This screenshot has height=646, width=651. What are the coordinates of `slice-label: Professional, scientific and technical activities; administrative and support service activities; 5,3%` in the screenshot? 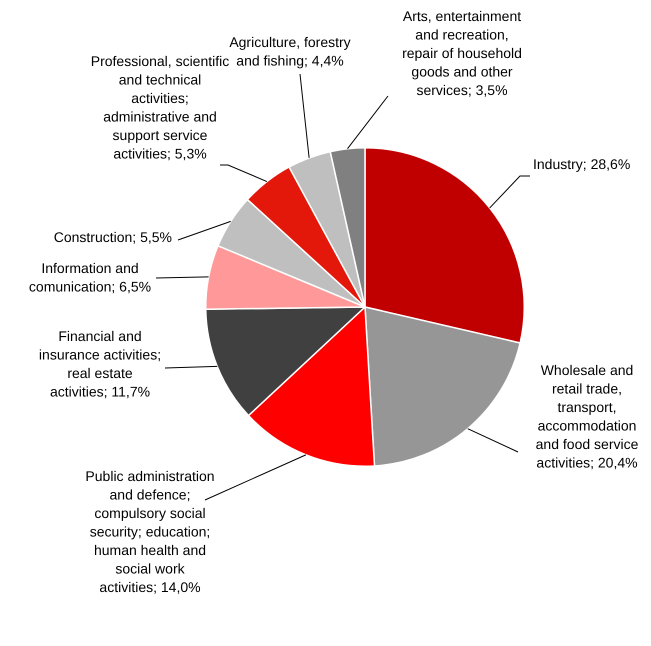 It's located at (160, 107).